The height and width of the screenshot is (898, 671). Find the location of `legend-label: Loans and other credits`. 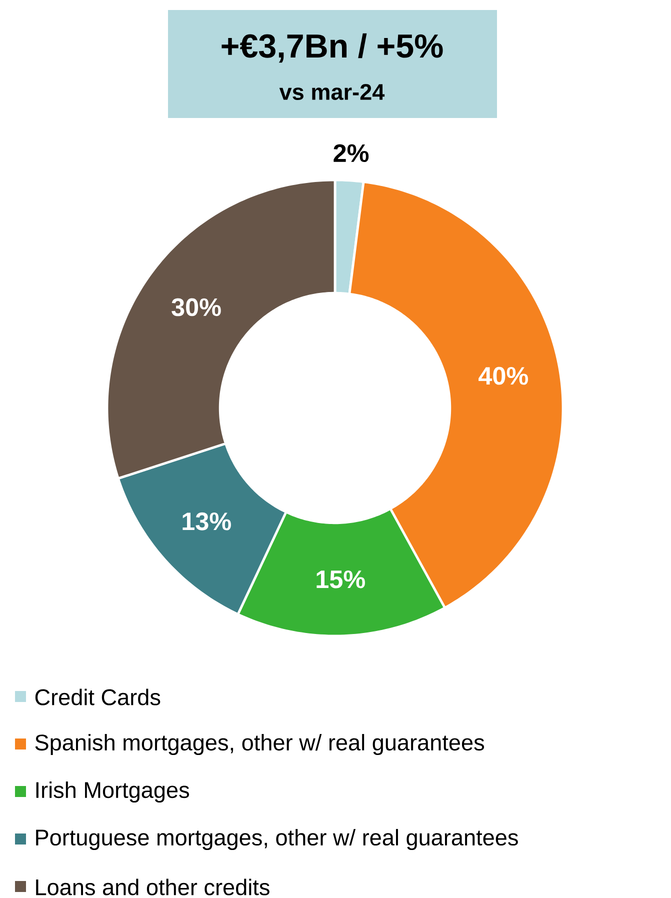

legend-label: Loans and other credits is located at coordinates (153, 887).